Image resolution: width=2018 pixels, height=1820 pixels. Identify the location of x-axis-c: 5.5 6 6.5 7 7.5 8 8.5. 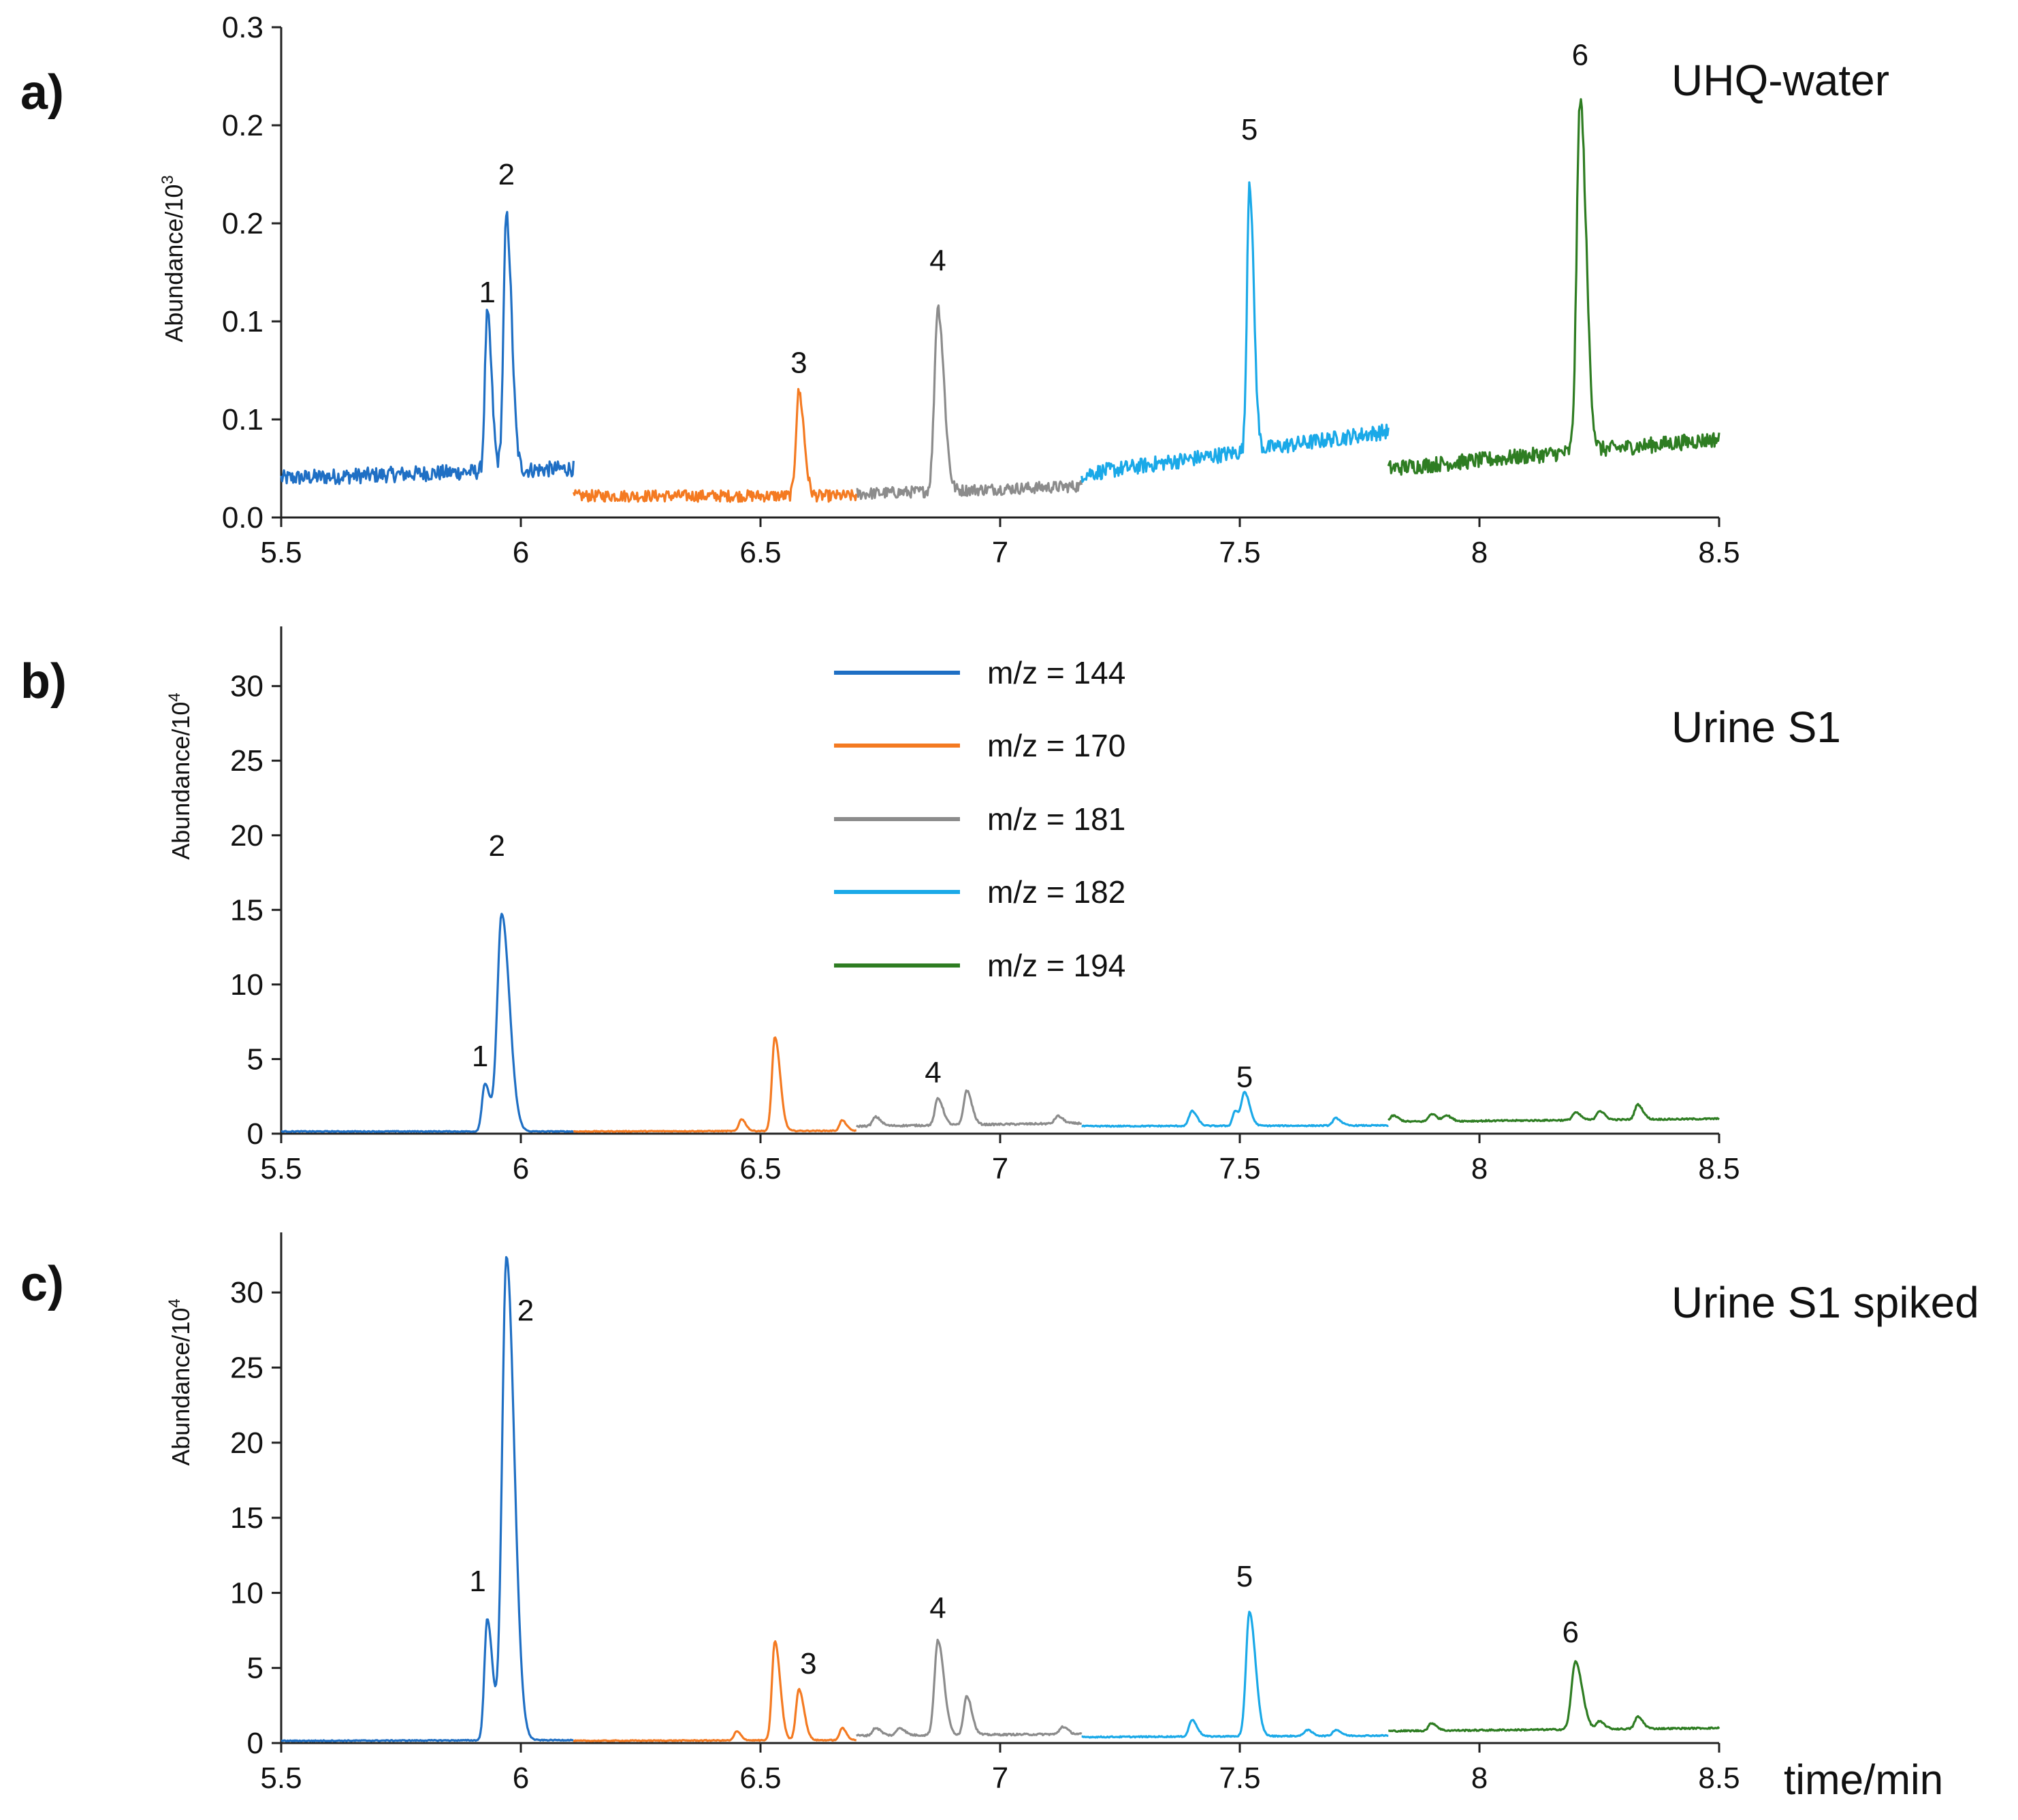
(1000, 1768).